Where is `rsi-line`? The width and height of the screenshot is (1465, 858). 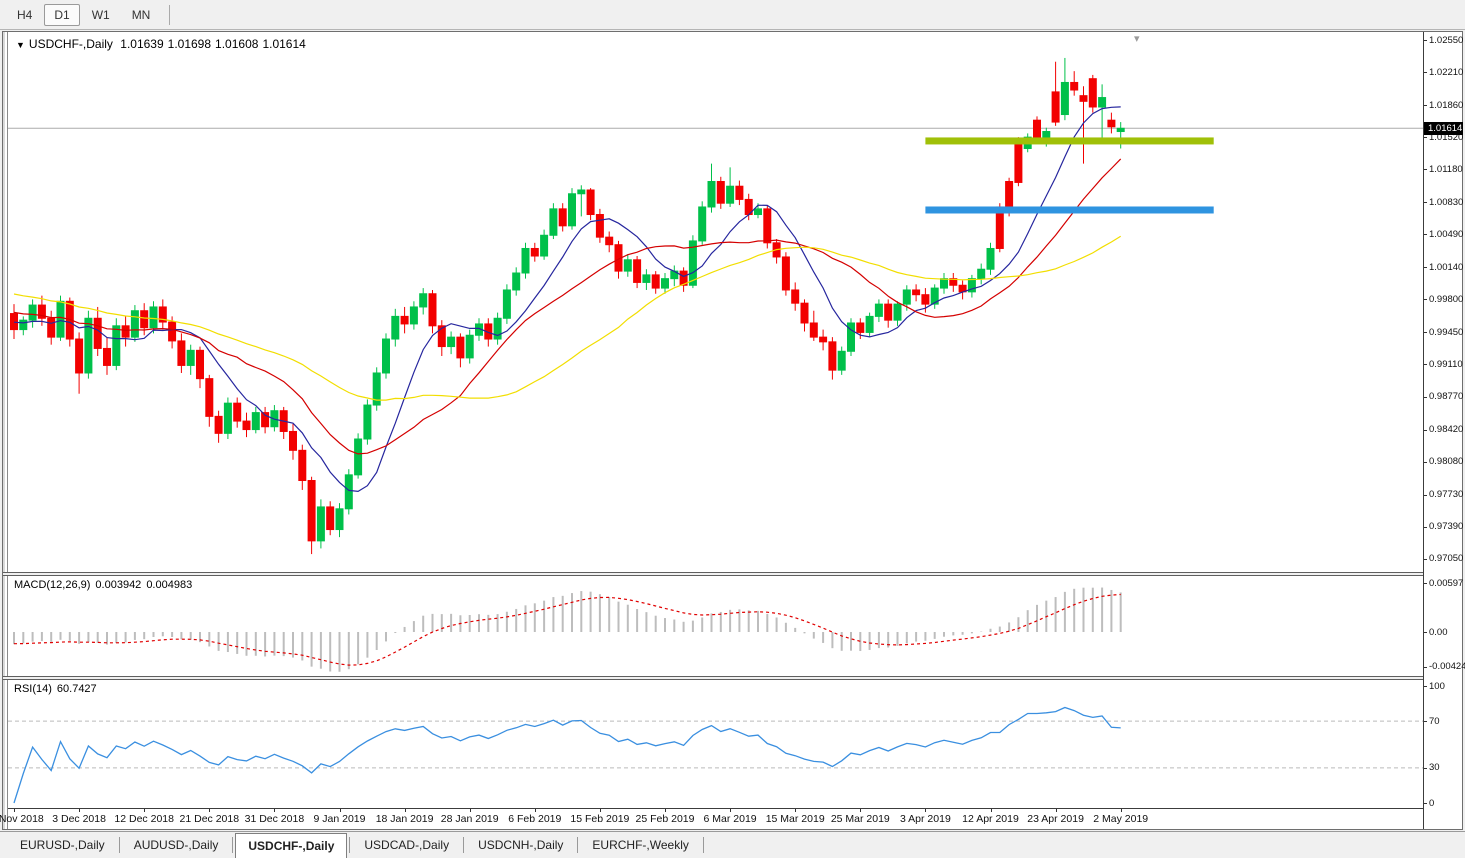 rsi-line is located at coordinates (567, 755).